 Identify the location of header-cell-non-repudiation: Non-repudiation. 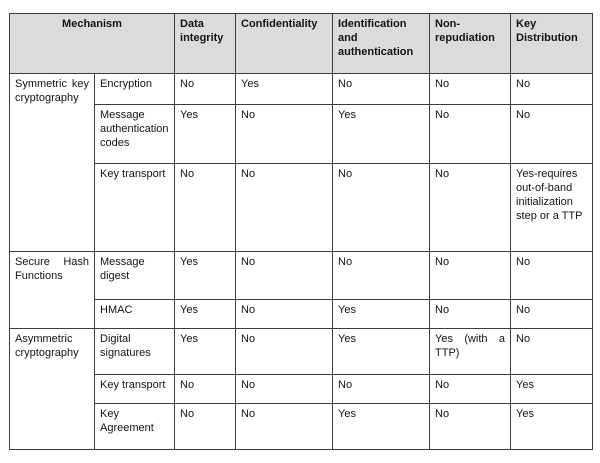
(470, 43).